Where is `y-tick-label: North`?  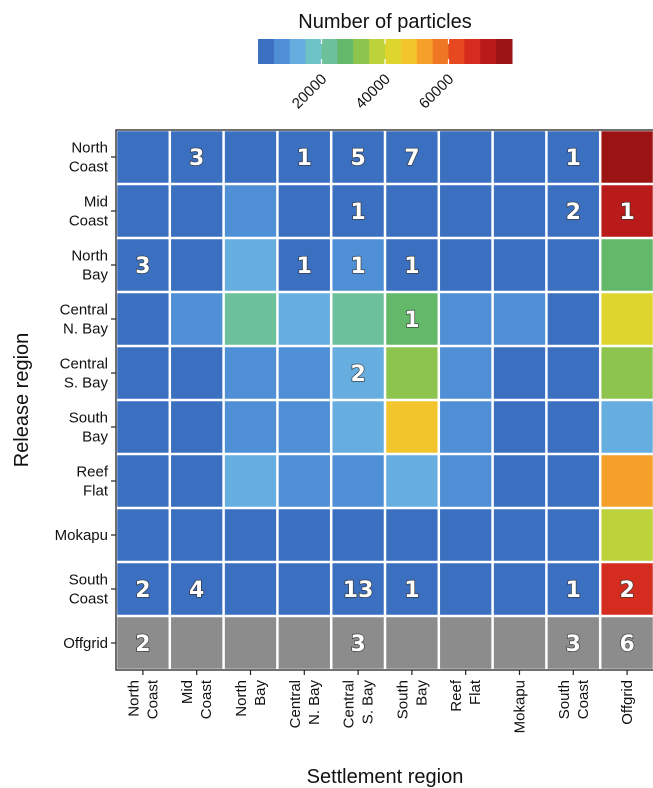 y-tick-label: North is located at coordinates (89, 148).